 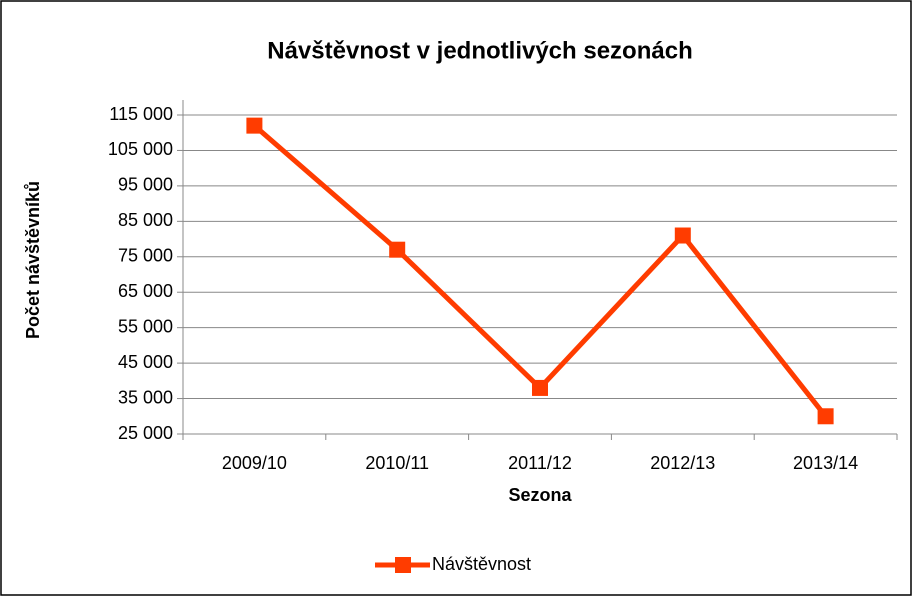 What do you see at coordinates (145, 326) in the screenshot?
I see `y-tick-label: 55 000` at bounding box center [145, 326].